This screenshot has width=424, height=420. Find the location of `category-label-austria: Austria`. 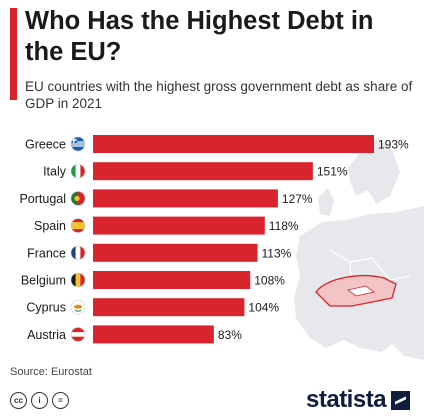

category-label-austria: Austria is located at coordinates (46, 335).